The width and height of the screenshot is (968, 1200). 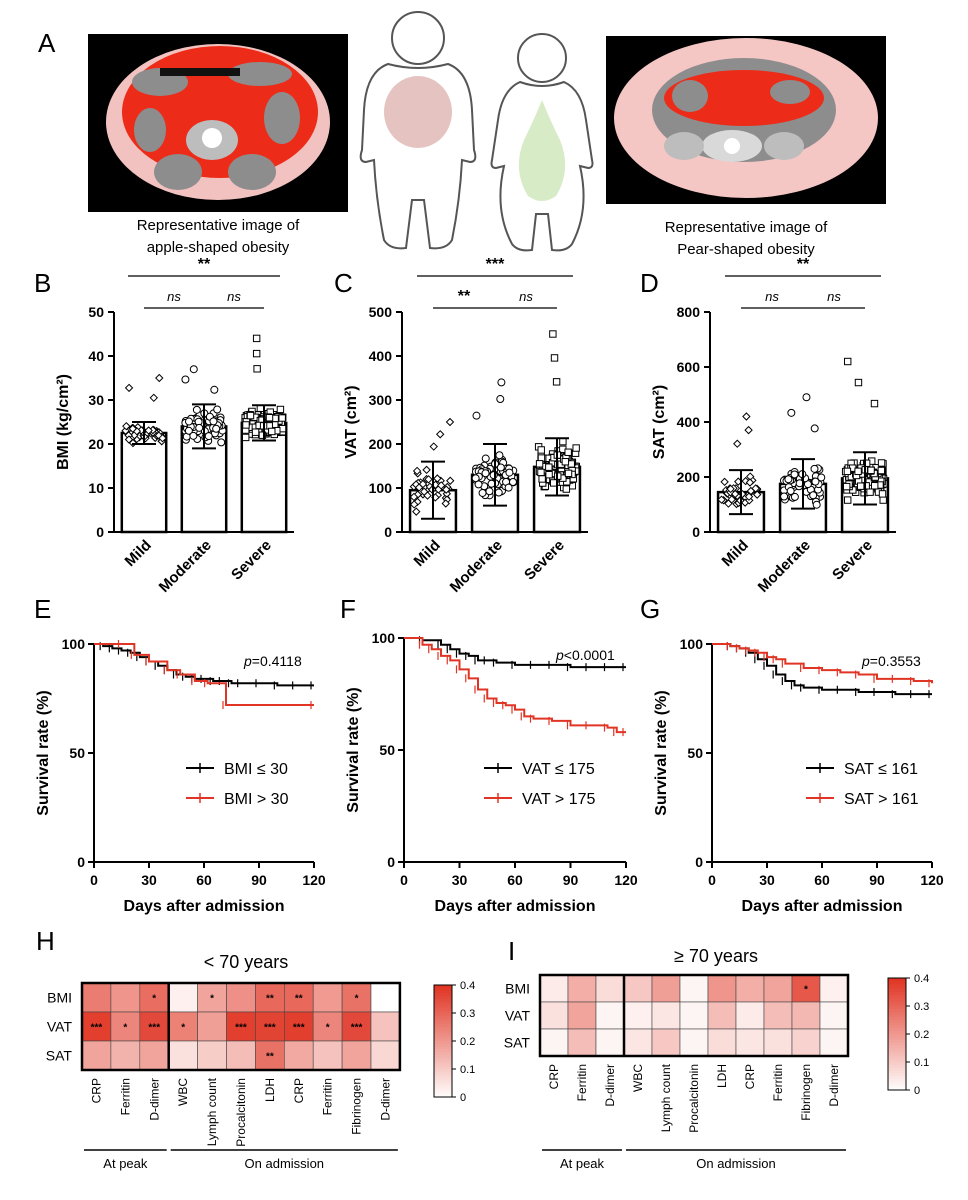 What do you see at coordinates (495, 264) in the screenshot?
I see `significance-label: ***` at bounding box center [495, 264].